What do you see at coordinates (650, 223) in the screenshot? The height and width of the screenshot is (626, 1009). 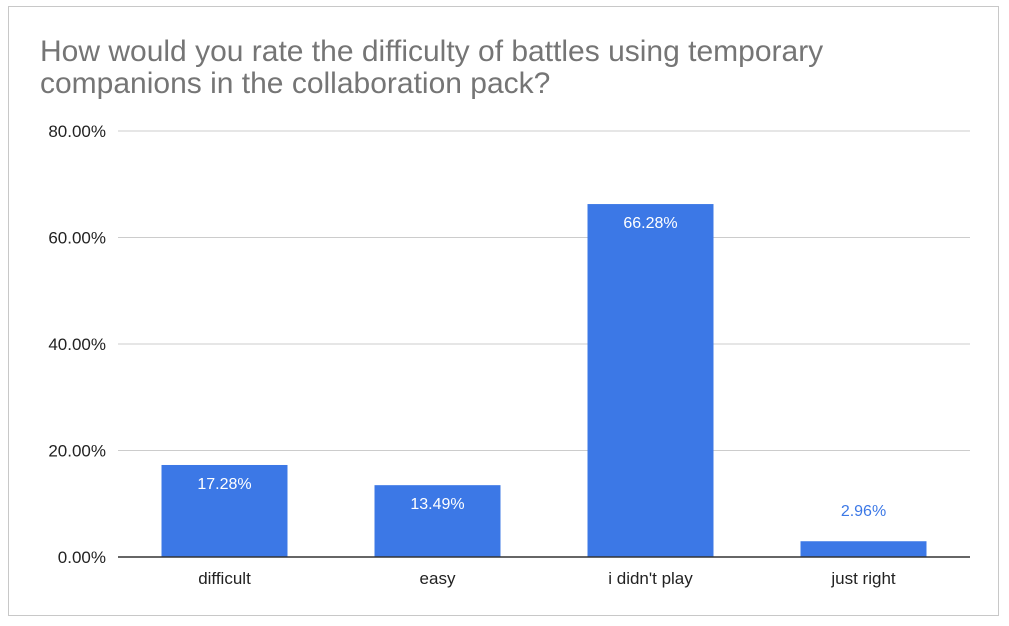 I see `data-label: 66.28%` at bounding box center [650, 223].